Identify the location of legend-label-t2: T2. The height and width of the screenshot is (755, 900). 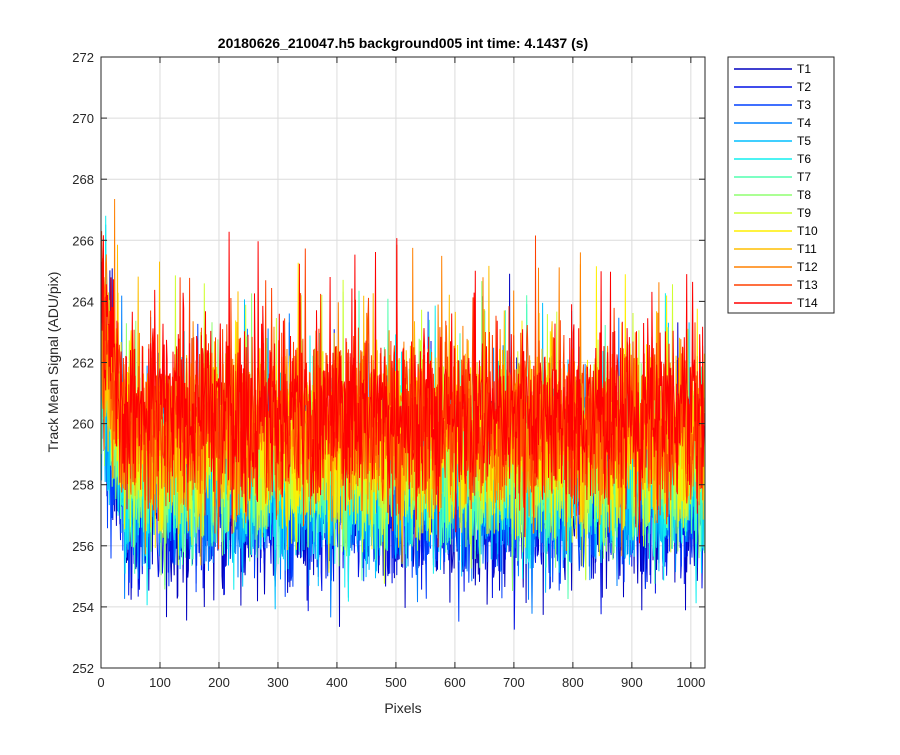
(804, 87).